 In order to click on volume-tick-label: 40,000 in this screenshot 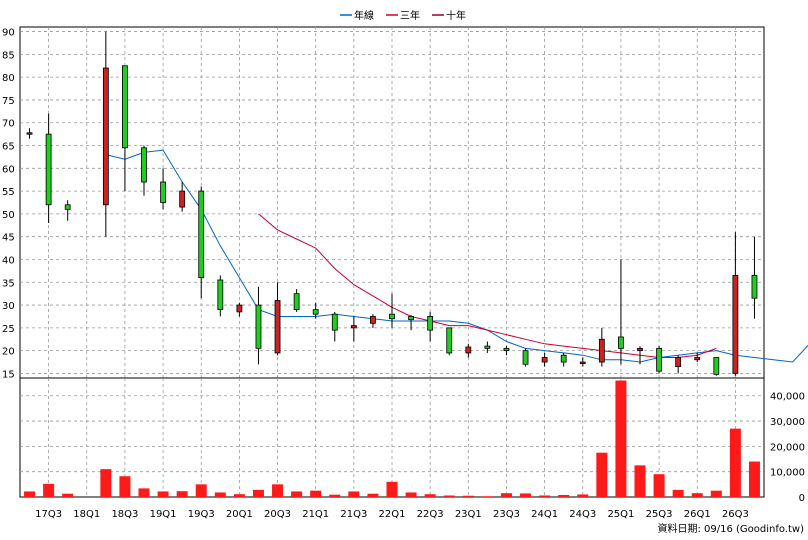, I will do `click(787, 397)`.